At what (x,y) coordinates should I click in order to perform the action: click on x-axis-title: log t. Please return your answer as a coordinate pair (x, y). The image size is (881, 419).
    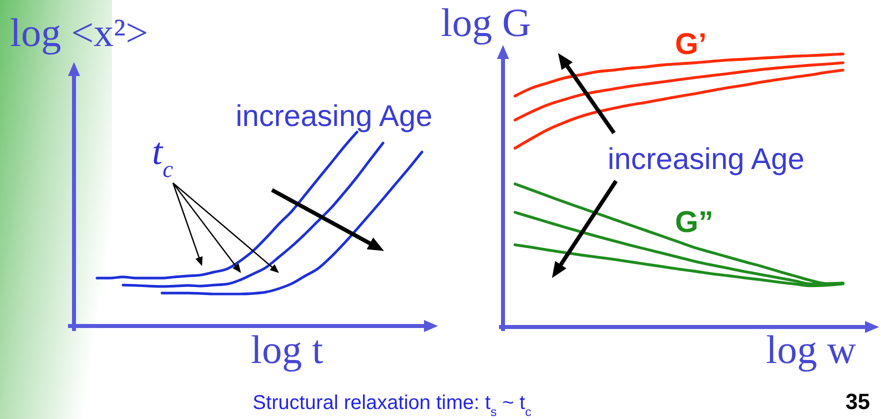
    Looking at the image, I should click on (287, 349).